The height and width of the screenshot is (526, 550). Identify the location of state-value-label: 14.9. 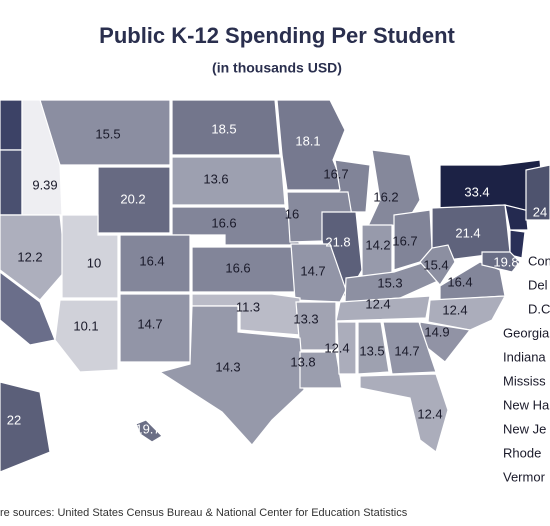
(436, 331).